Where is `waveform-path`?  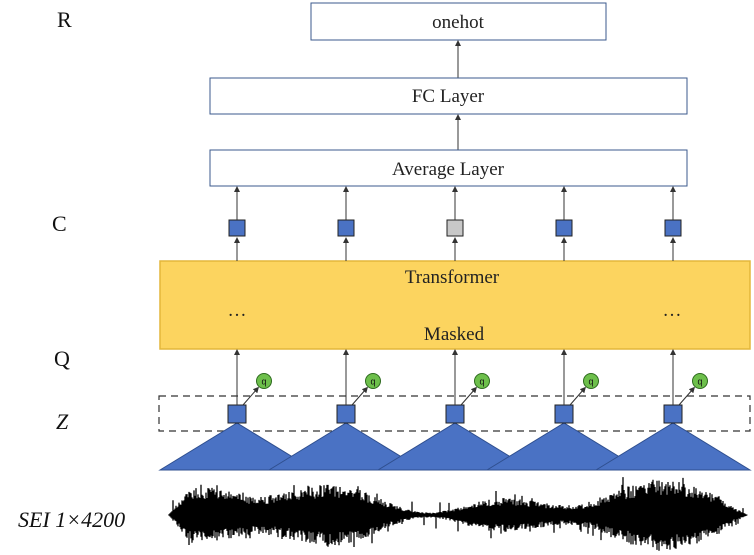
waveform-path is located at coordinates (458, 514).